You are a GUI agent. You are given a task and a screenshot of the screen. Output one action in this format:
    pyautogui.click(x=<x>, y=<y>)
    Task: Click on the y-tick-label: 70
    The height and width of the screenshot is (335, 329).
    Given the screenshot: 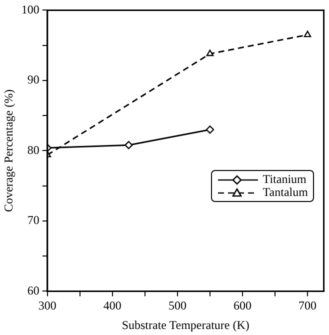 What is the action you would take?
    pyautogui.click(x=33, y=220)
    